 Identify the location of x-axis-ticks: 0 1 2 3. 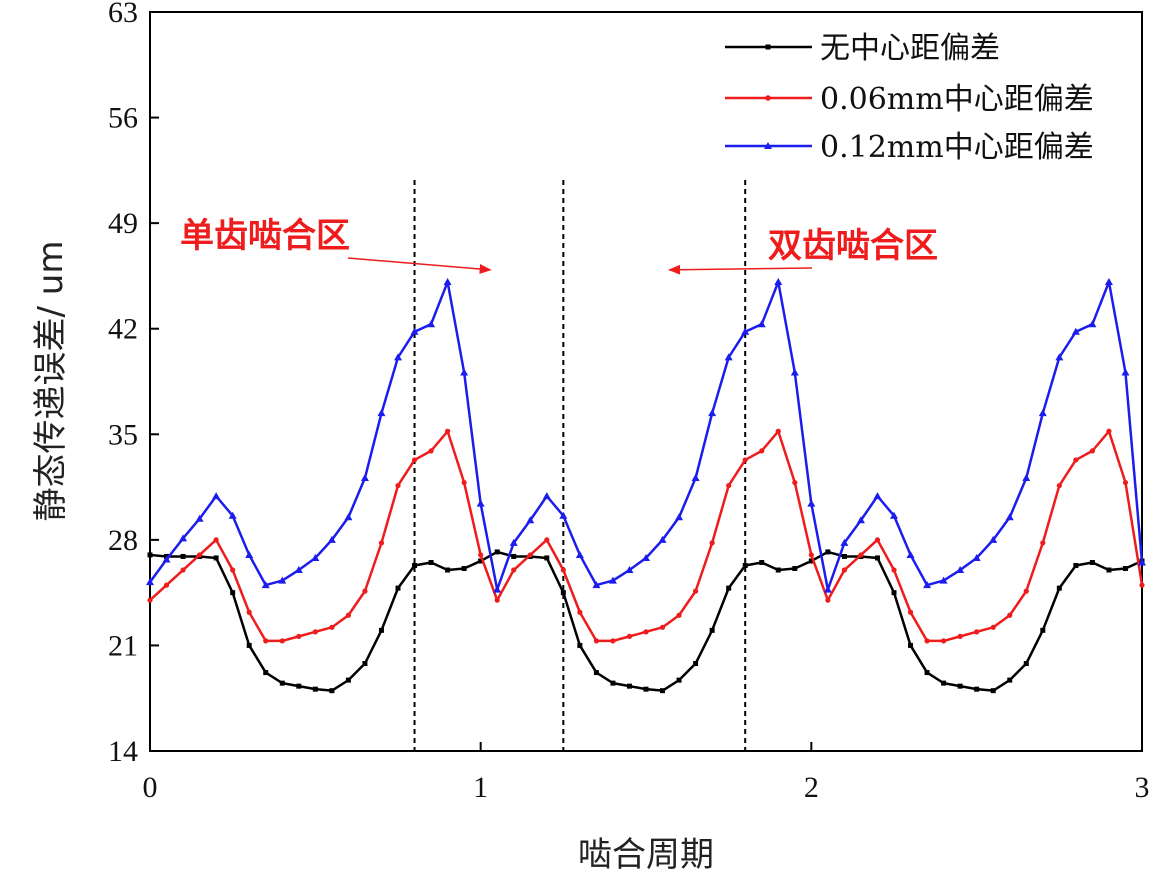
(646, 773).